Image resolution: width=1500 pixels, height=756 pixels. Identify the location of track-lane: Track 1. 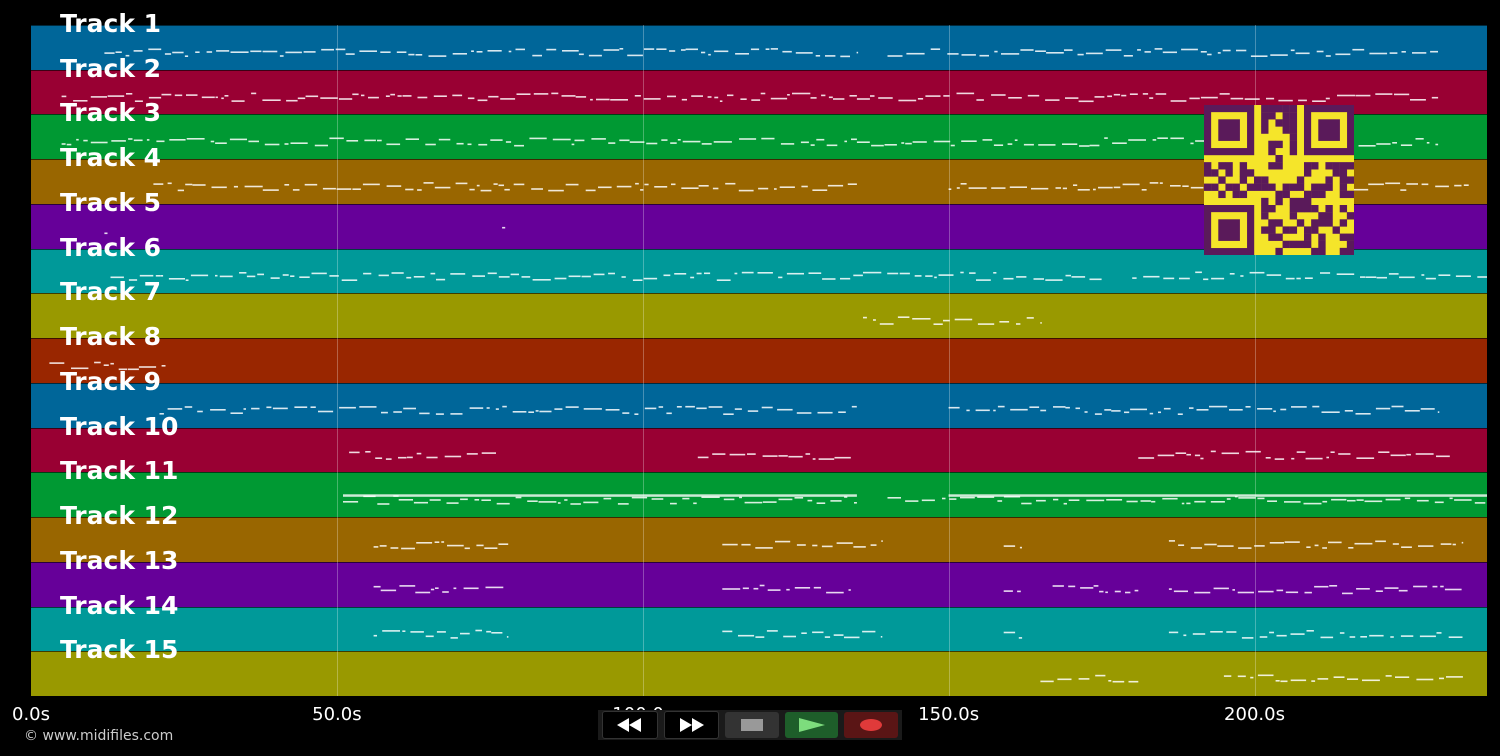
(759, 39).